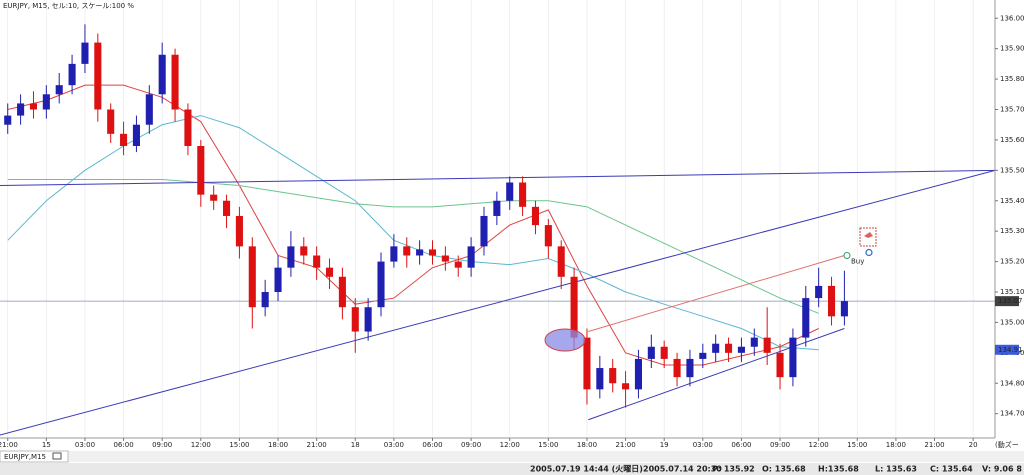 The image size is (1024, 475). Describe the element at coordinates (682, 469) in the screenshot. I see `status-item: 2005.07.14 20:30` at that location.